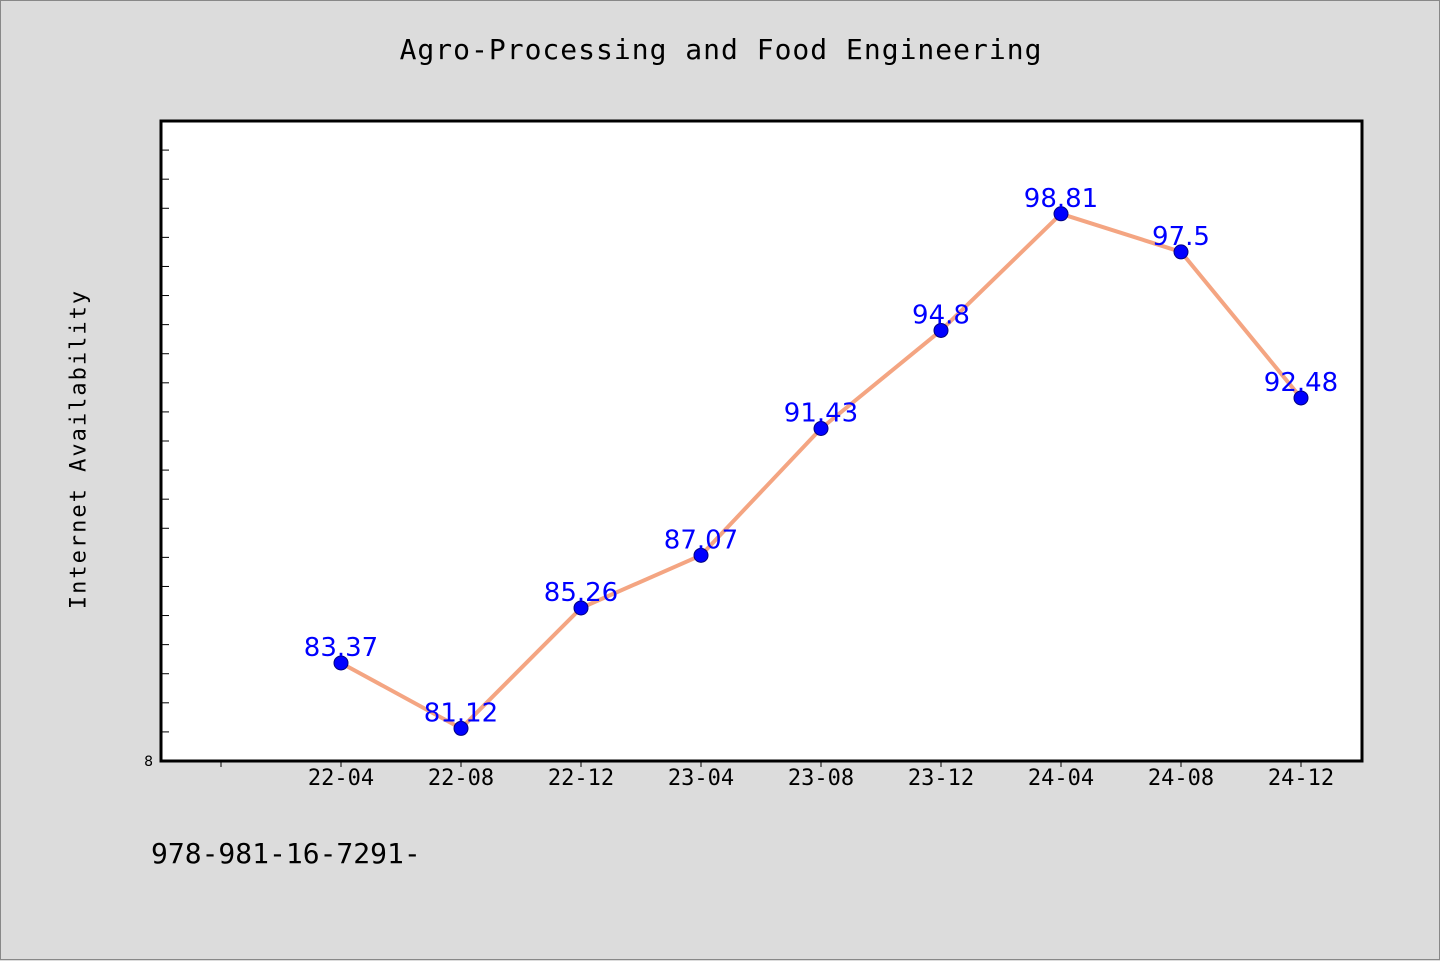 This screenshot has width=1440, height=961. Describe the element at coordinates (461, 713) in the screenshot. I see `data-label: 81.12` at that location.